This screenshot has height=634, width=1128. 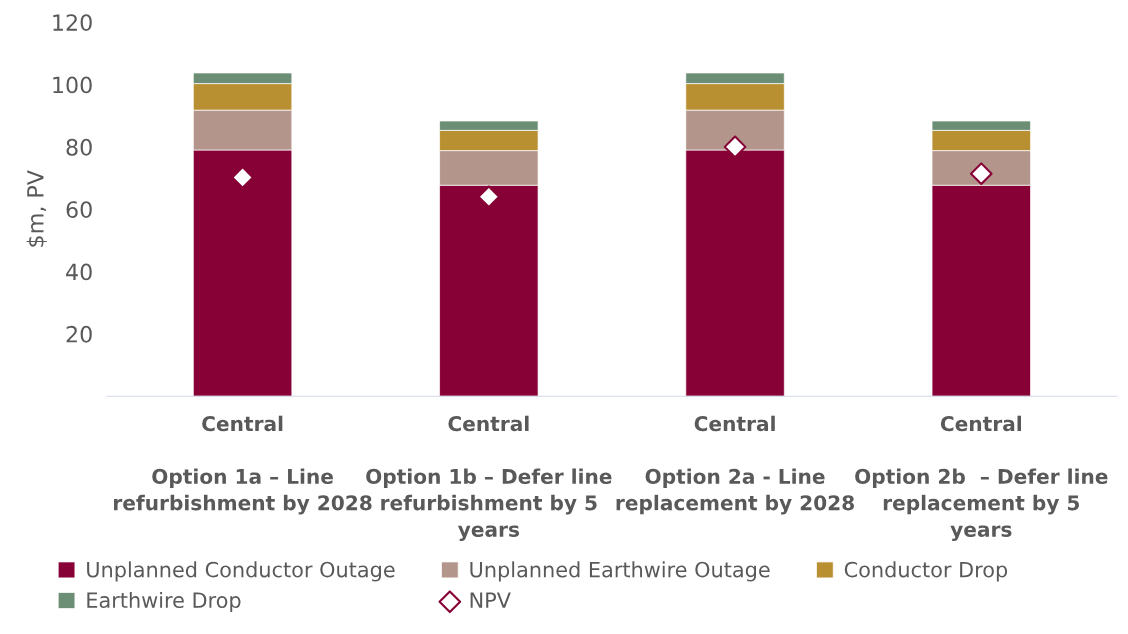 I want to click on legend-label: Unplanned Conductor Outage, so click(x=241, y=571).